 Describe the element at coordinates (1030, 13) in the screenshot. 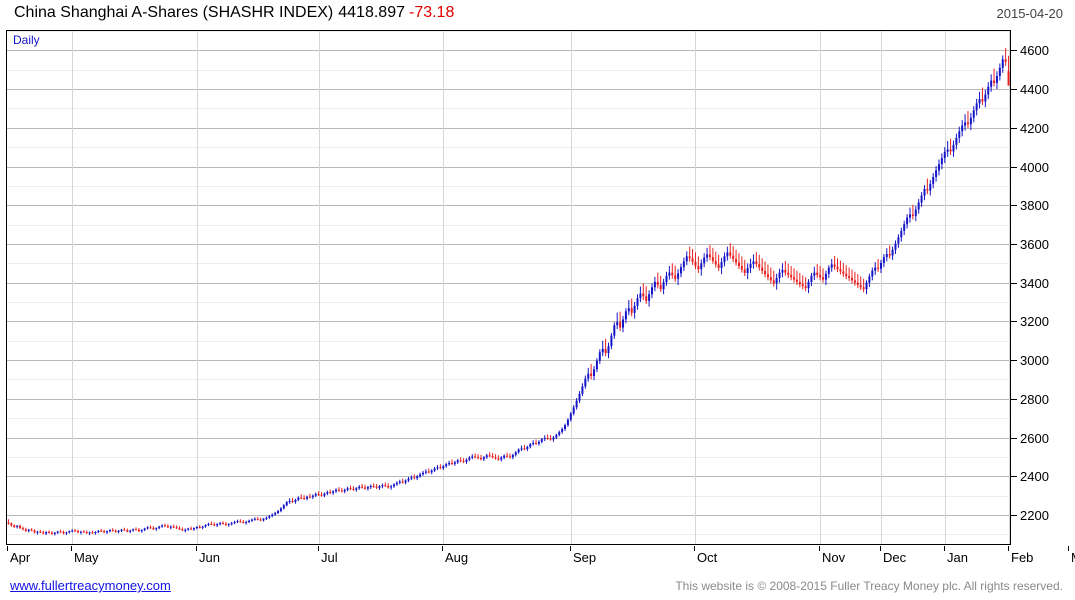

I see `as-of-date: 2015-04-20` at that location.